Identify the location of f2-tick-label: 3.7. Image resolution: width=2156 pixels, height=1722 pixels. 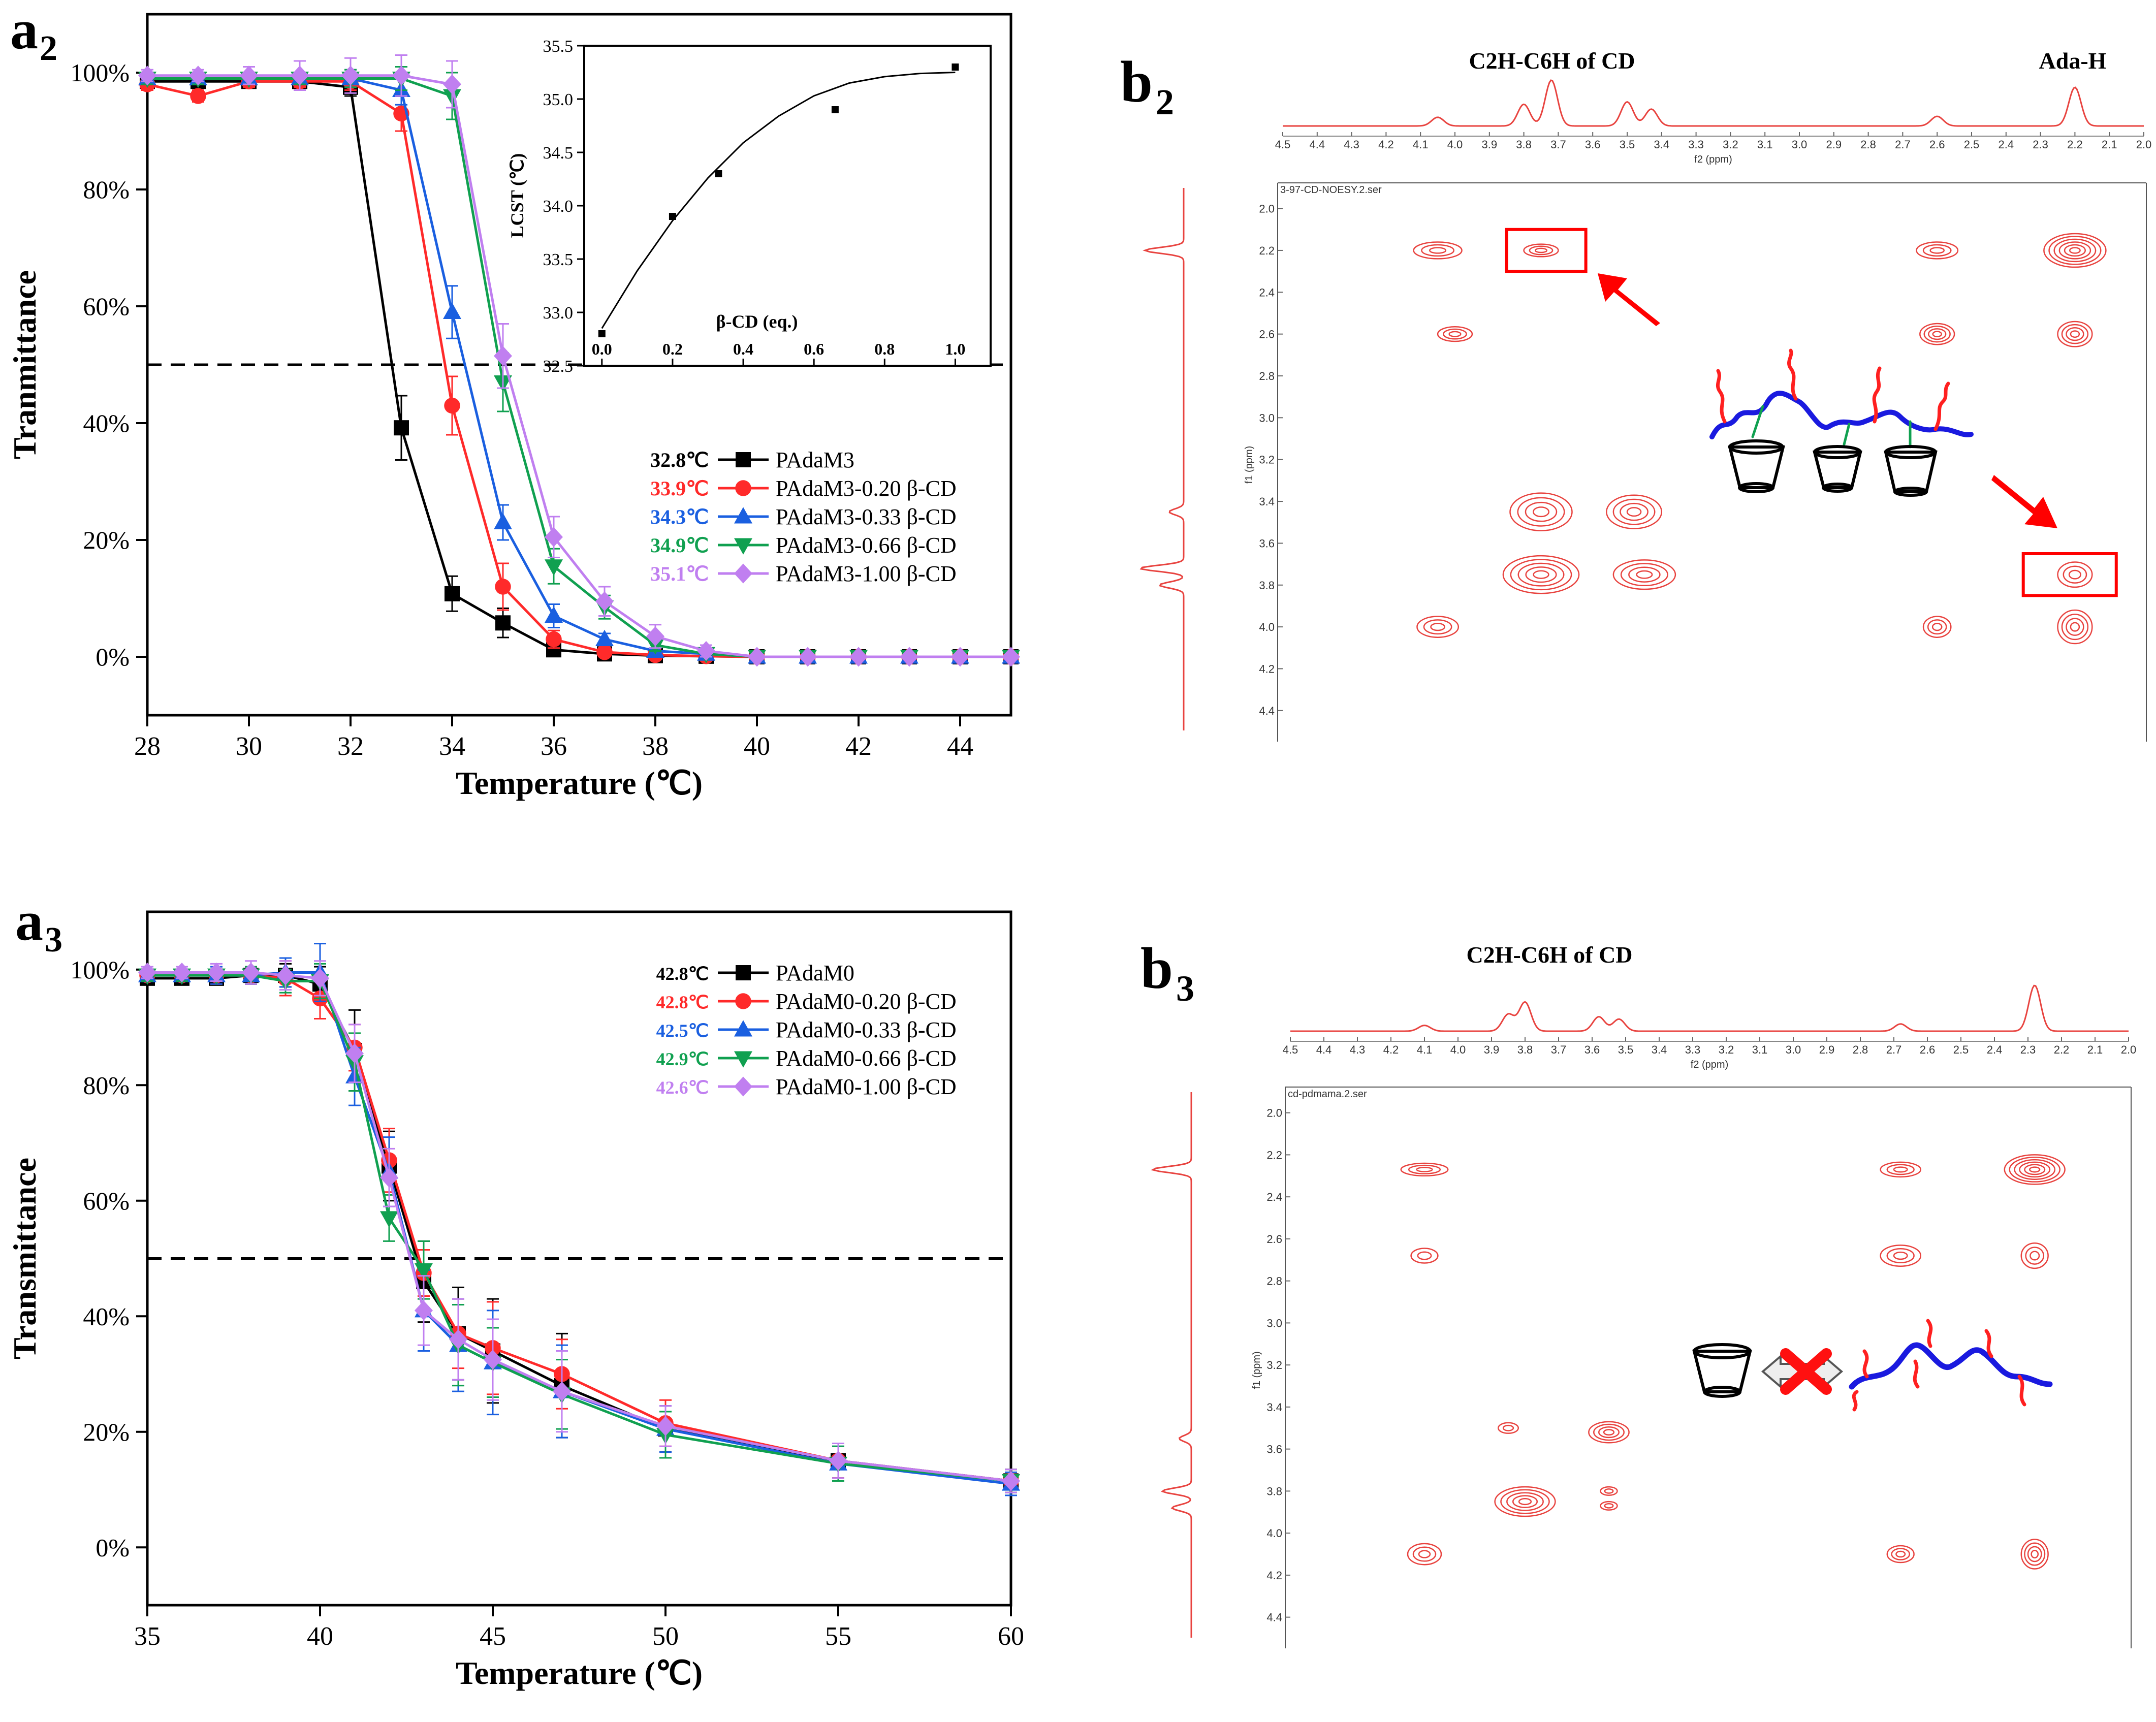
(1558, 144).